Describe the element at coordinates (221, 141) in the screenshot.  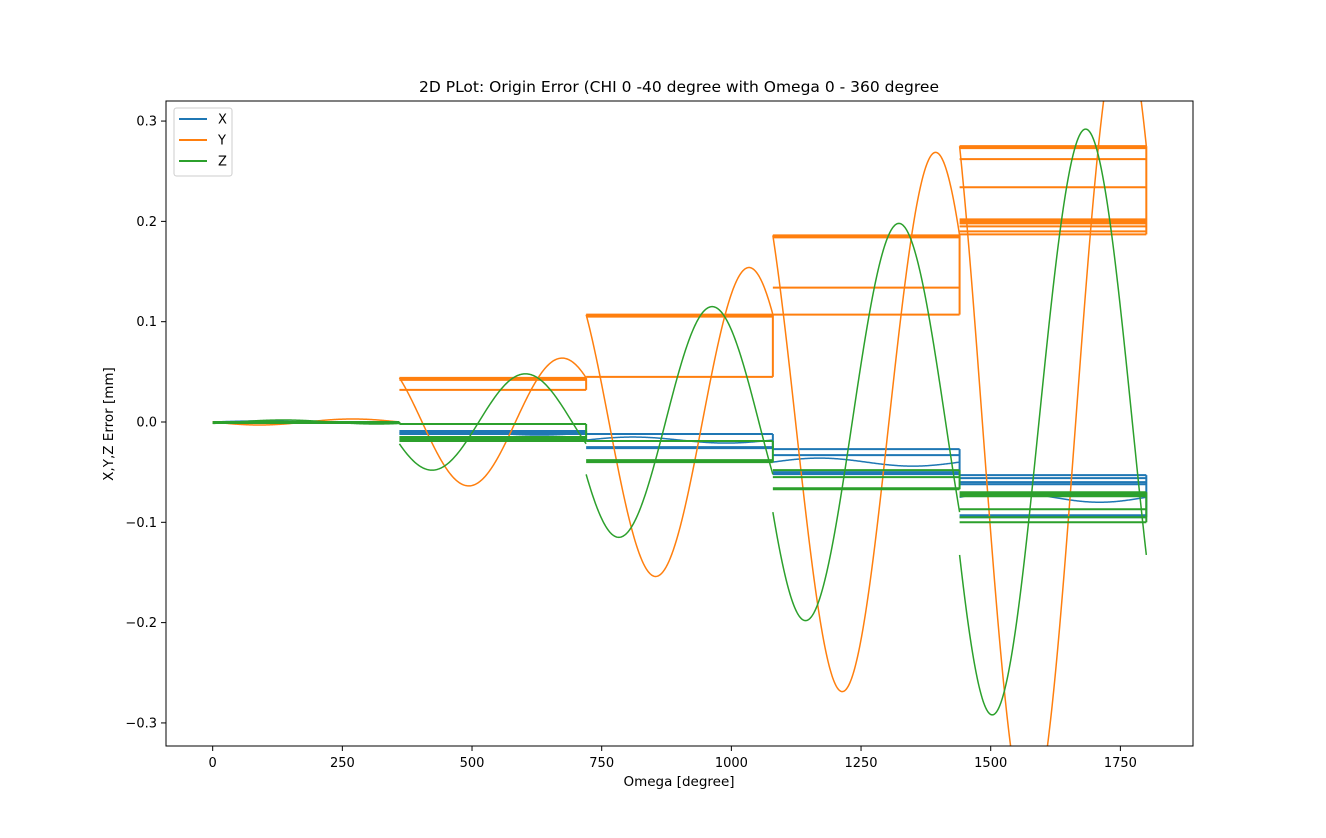
I see `legend-label-y: Y` at that location.